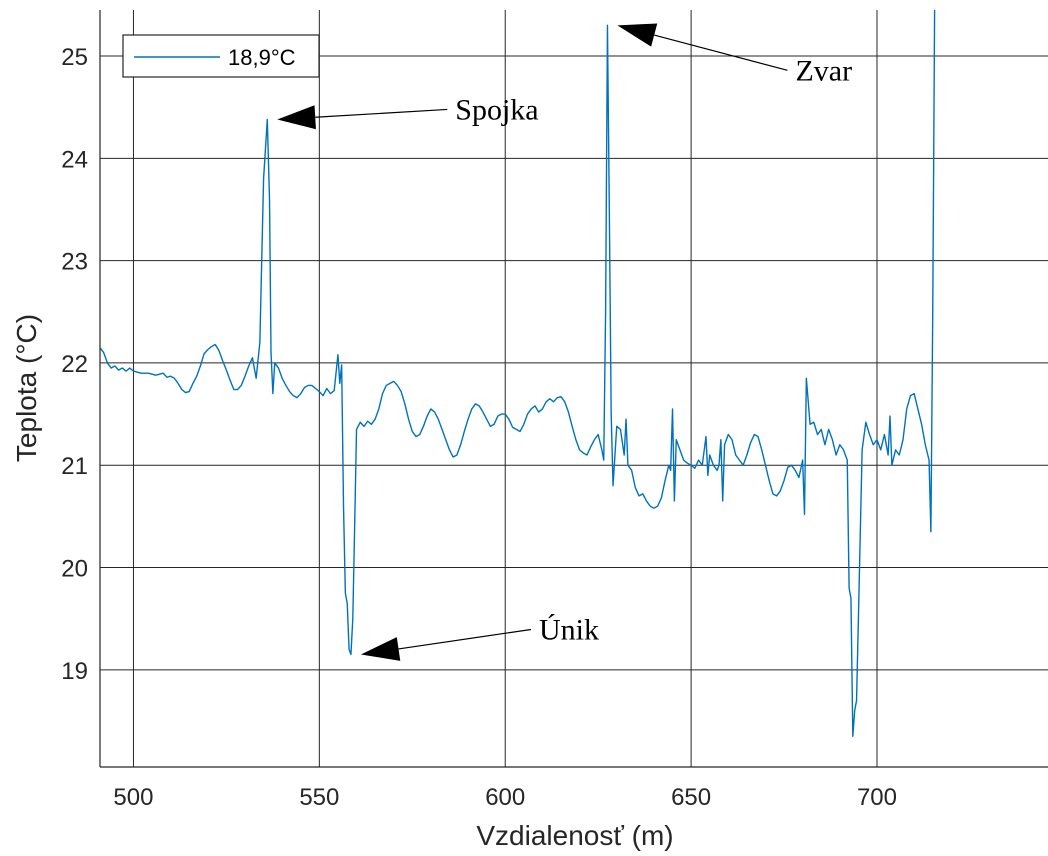  Describe the element at coordinates (74, 569) in the screenshot. I see `y-tick-label: 20` at that location.